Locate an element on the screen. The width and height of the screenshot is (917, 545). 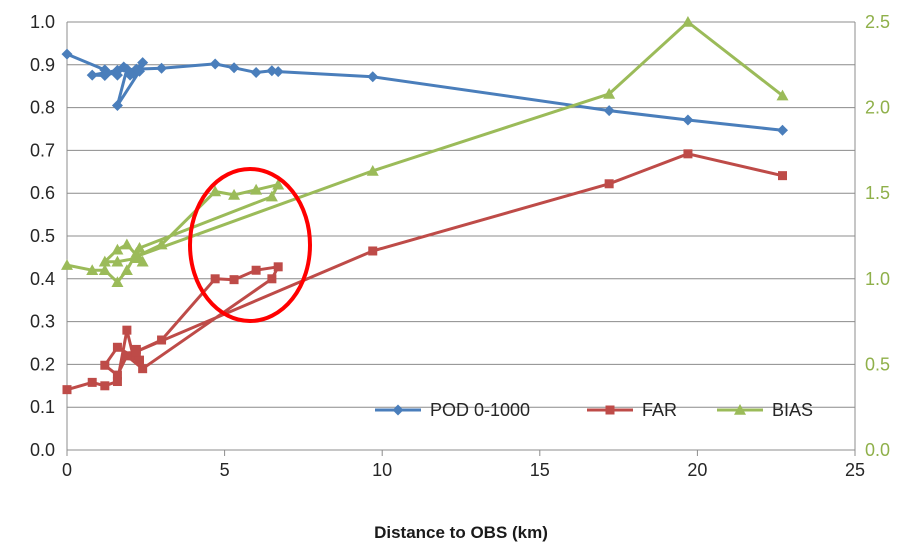
legend: POD 0-1000 FAR BIAS is located at coordinates (594, 410).